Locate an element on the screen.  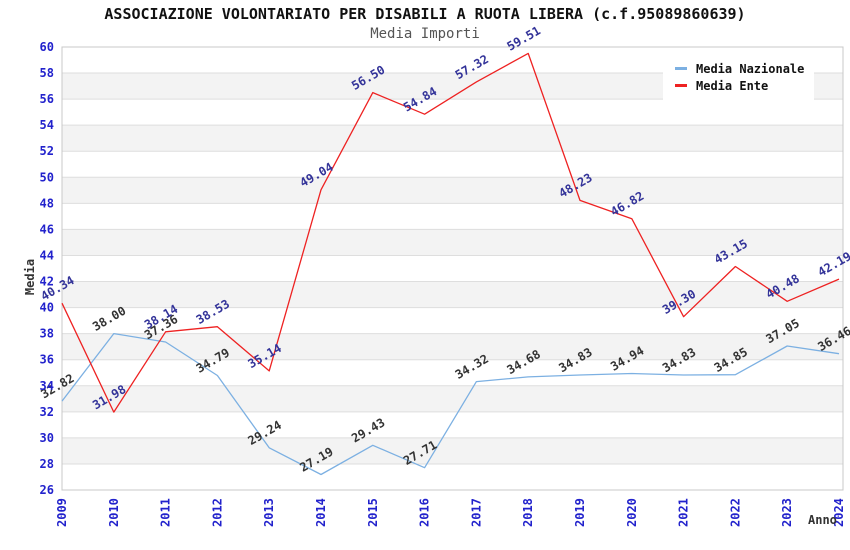
y-tick-label: 30 is located at coordinates (47, 438).